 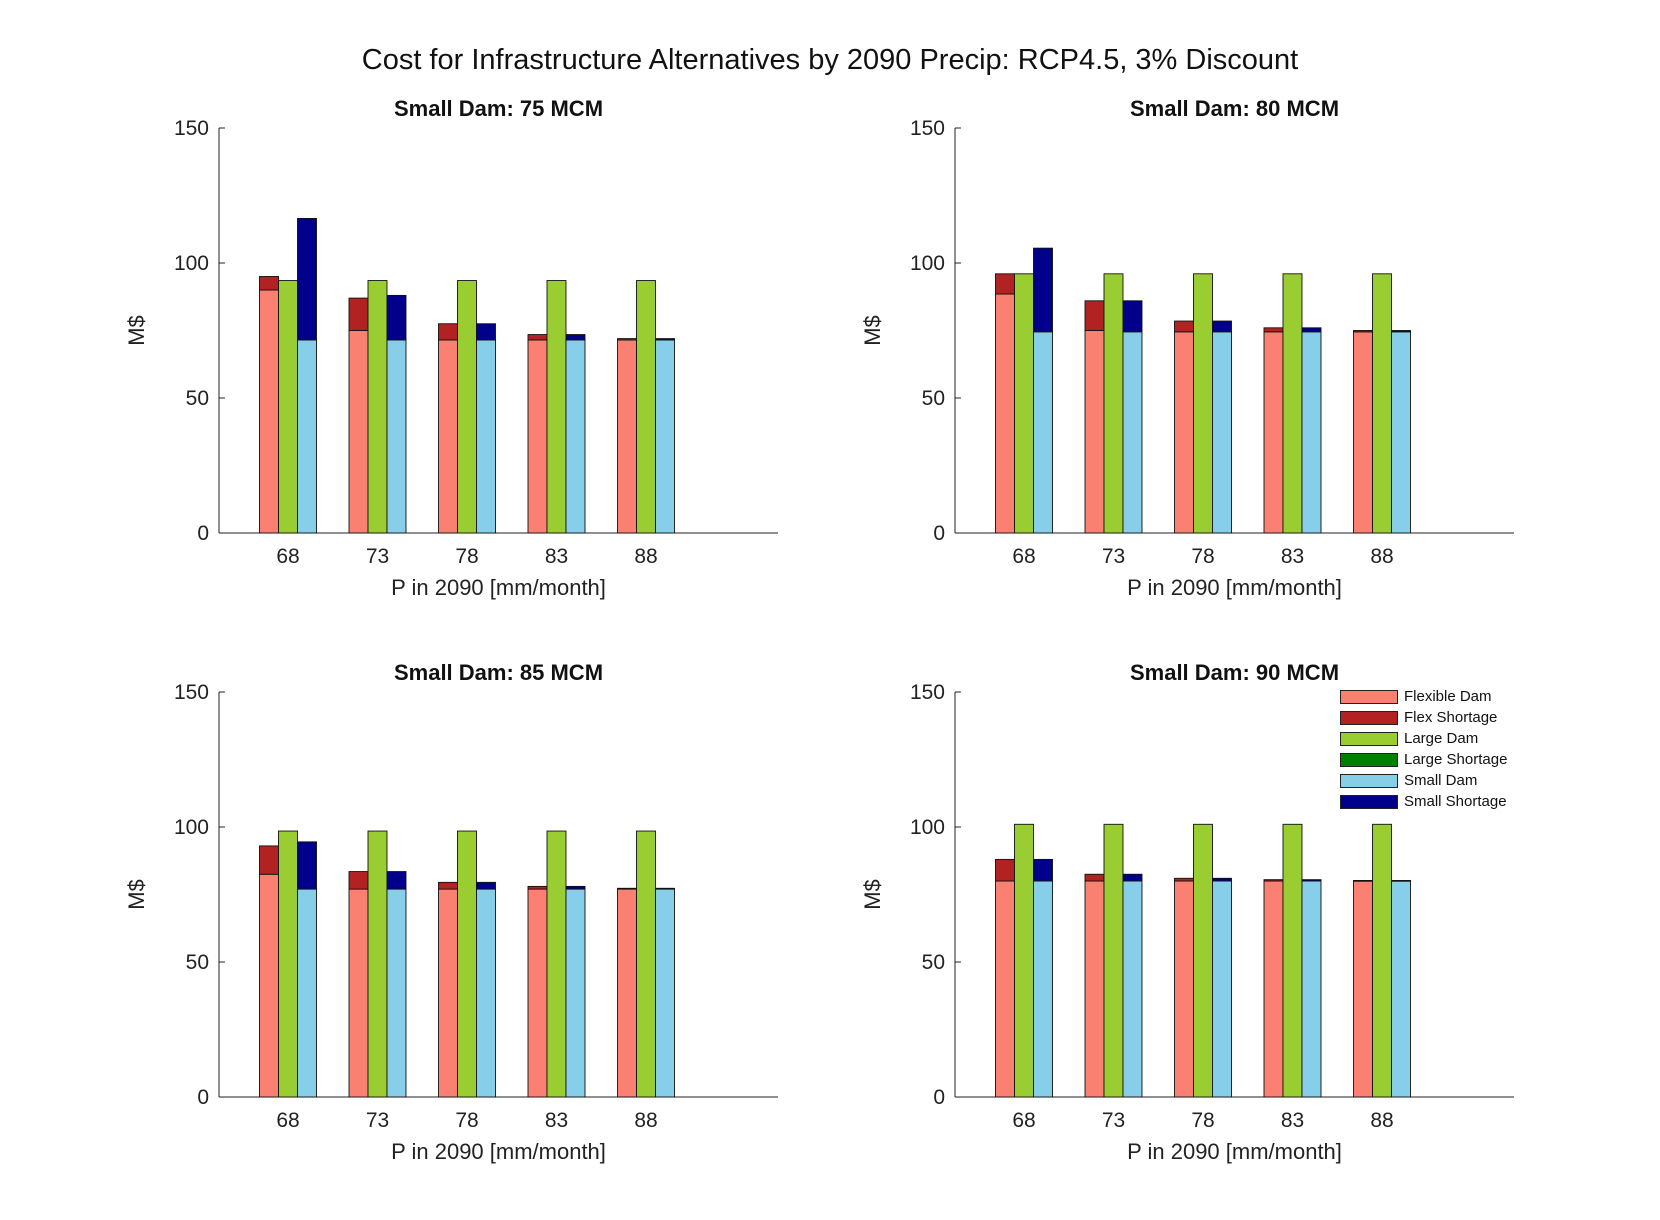 I want to click on legend-swatch-large-dam, so click(x=1369, y=738).